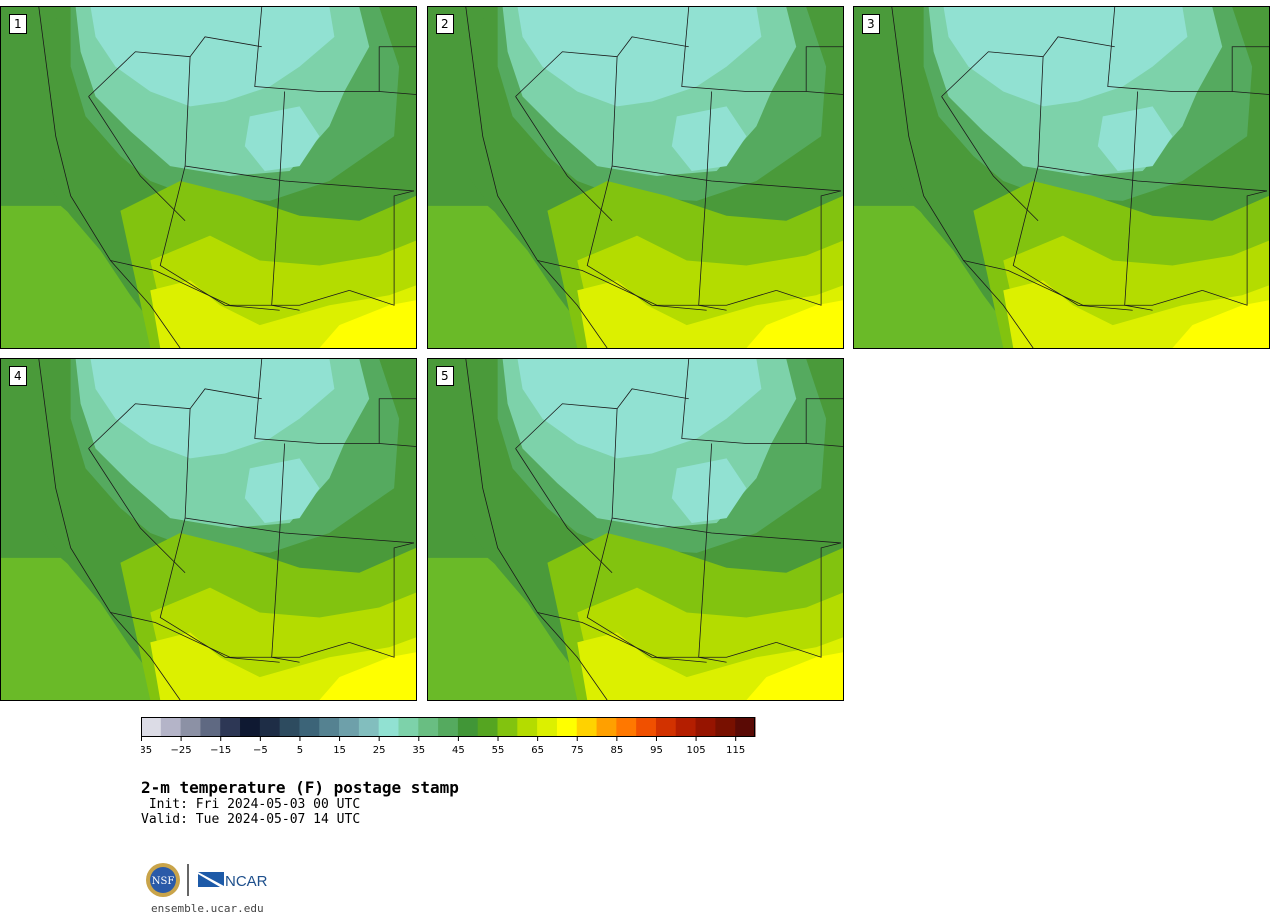  What do you see at coordinates (207, 908) in the screenshot?
I see `website-url: ensemble.ucar.edu` at bounding box center [207, 908].